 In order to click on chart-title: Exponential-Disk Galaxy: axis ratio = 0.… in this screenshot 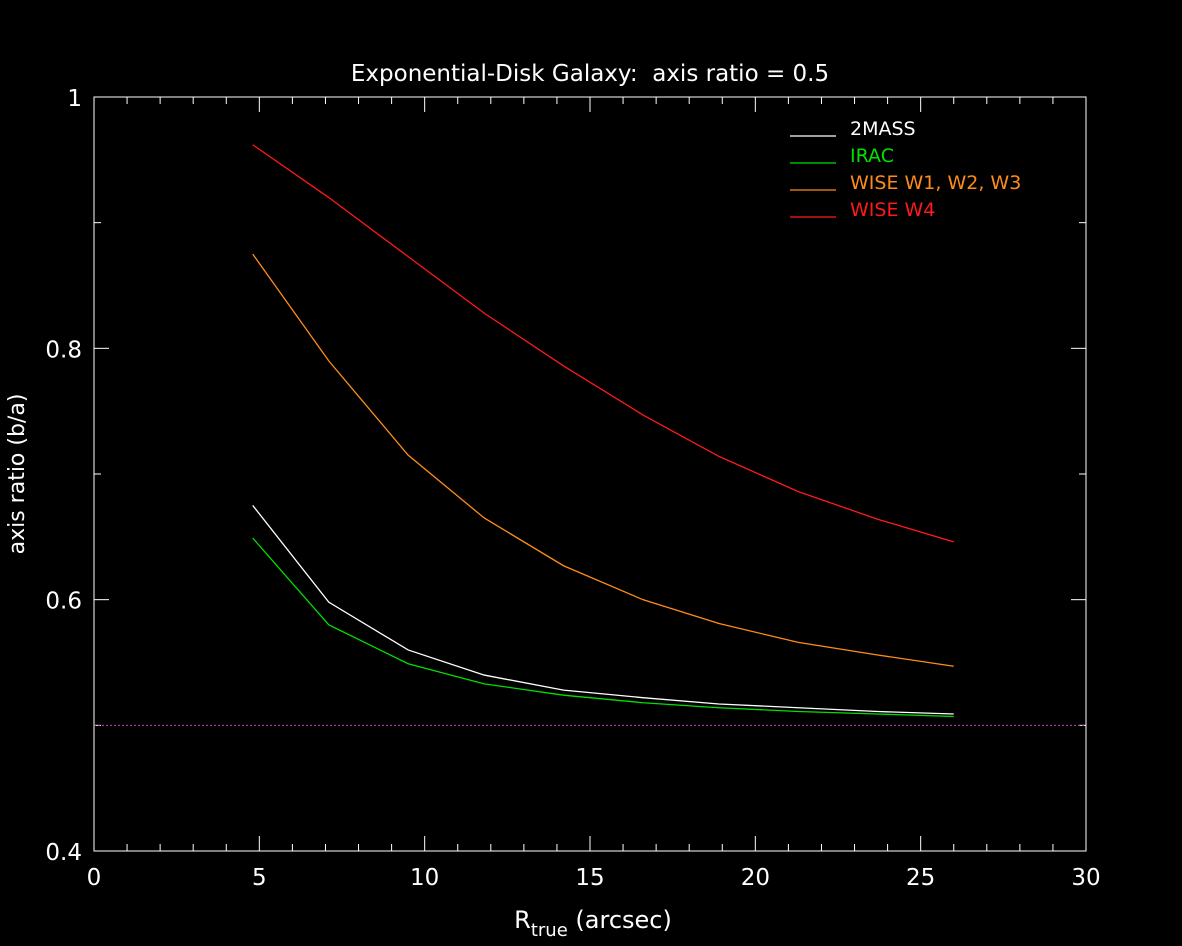, I will do `click(590, 74)`.